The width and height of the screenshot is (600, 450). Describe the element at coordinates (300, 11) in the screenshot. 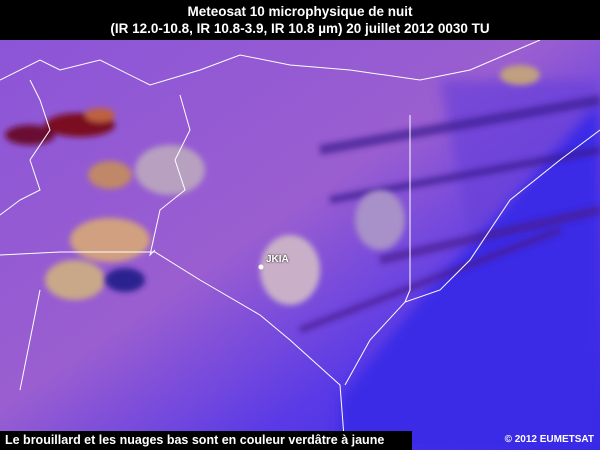

I see `title-line-1: Meteosat 10 microphysique de nuit` at that location.